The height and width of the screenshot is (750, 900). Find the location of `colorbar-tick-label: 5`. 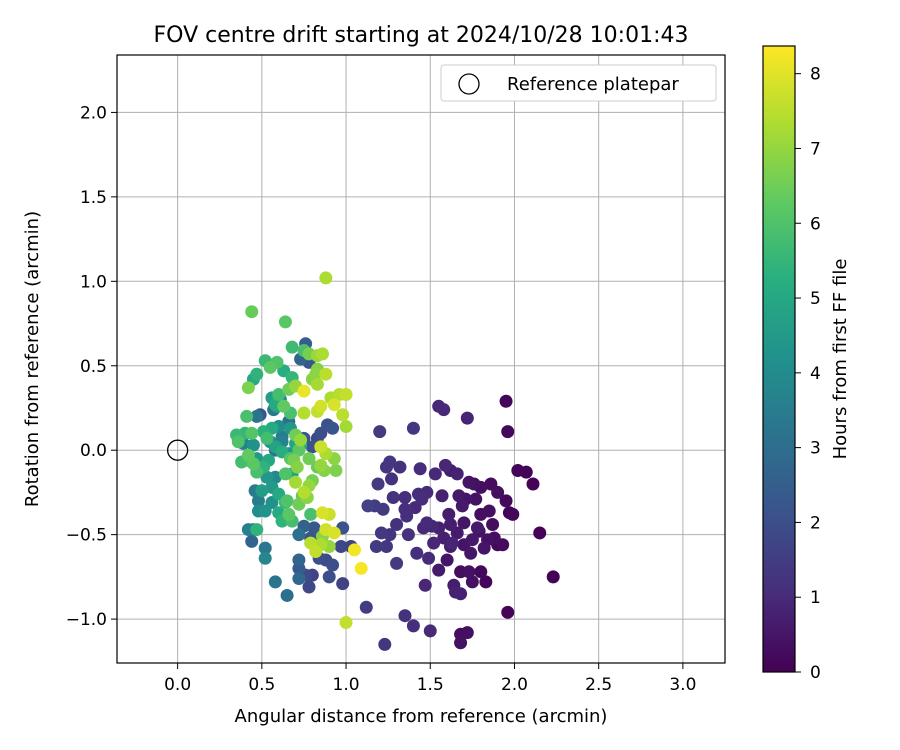

colorbar-tick-label: 5 is located at coordinates (815, 299).